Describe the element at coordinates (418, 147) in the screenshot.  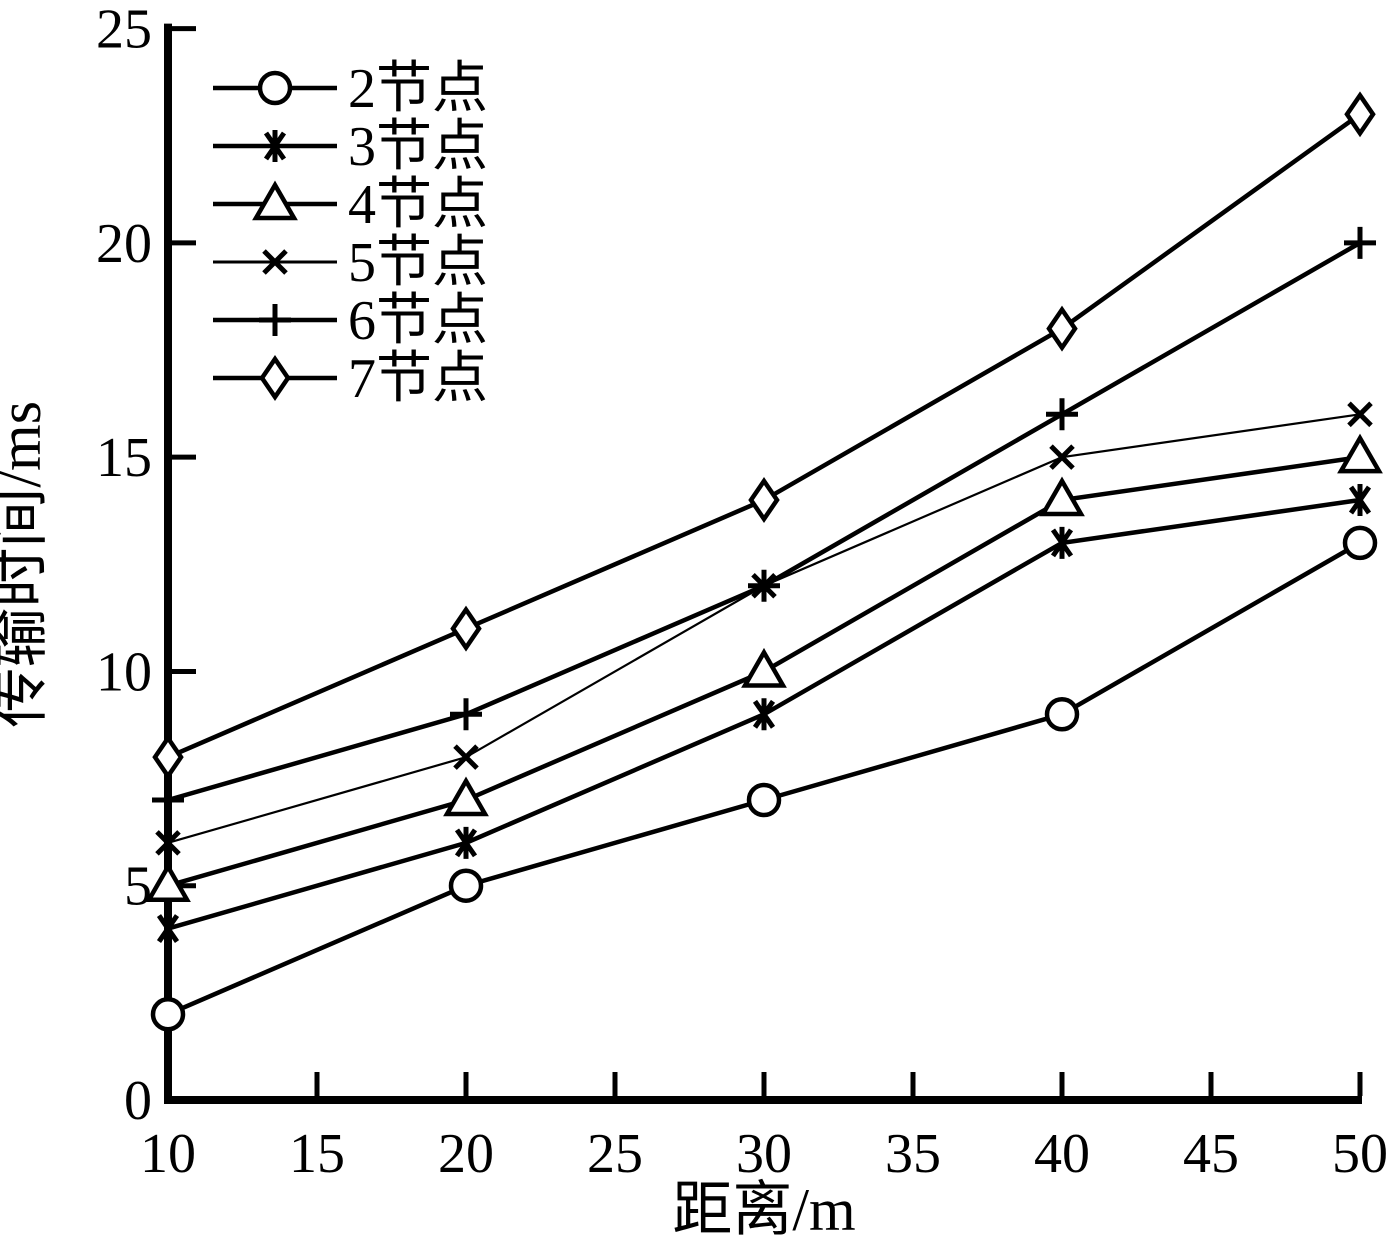
I see `legend-label-3-nodes: 3节点` at that location.